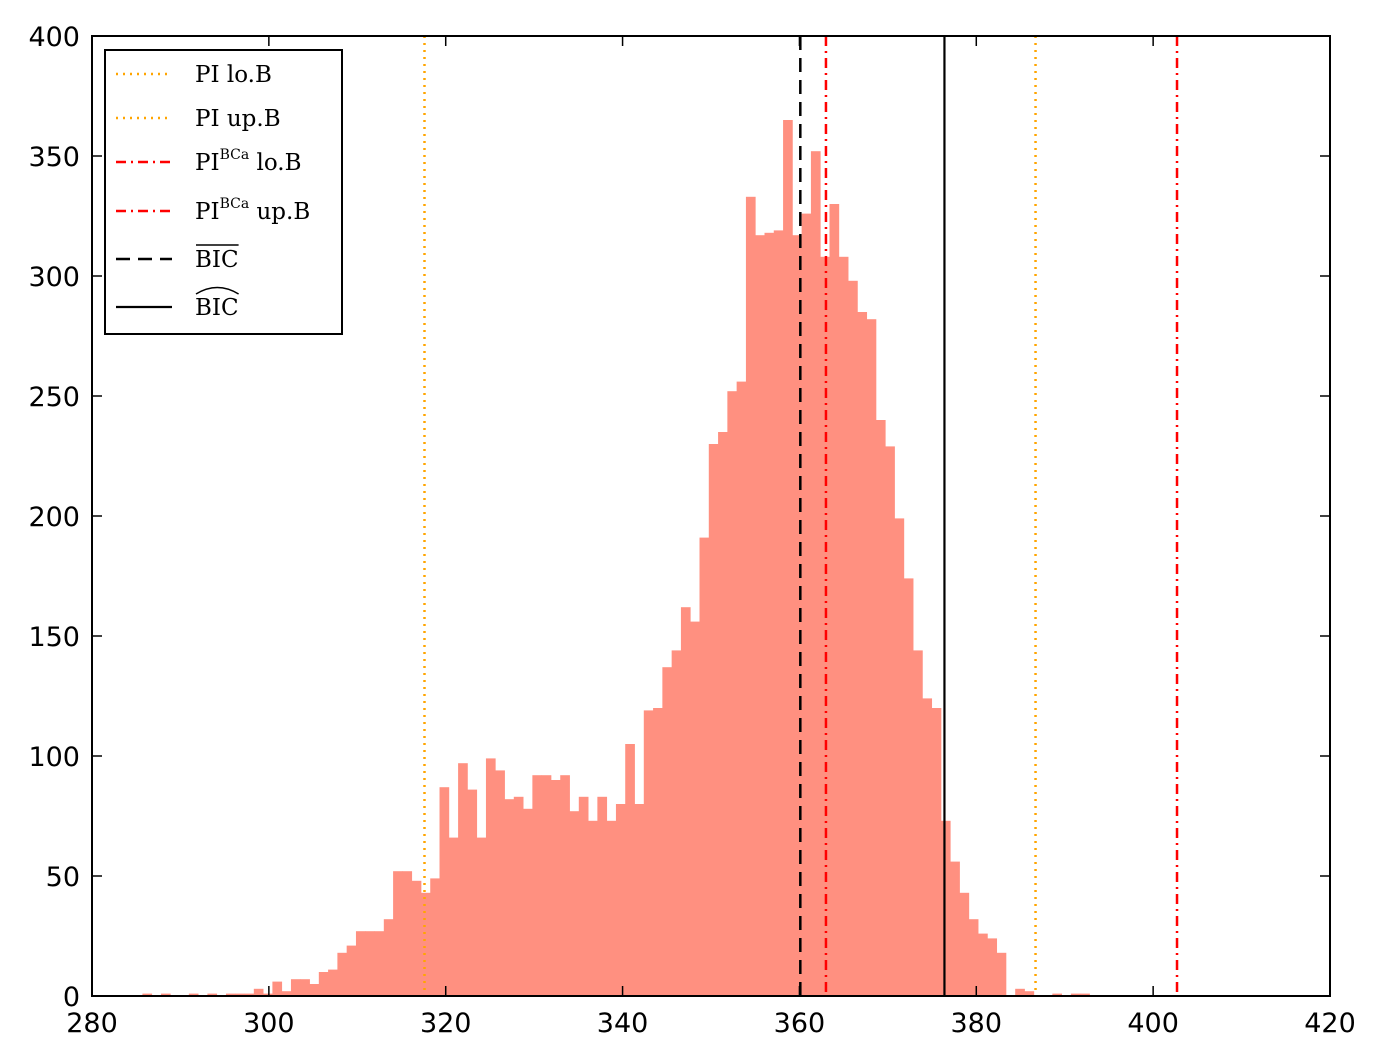  I want to click on y-tick-label: 300, so click(54, 277).